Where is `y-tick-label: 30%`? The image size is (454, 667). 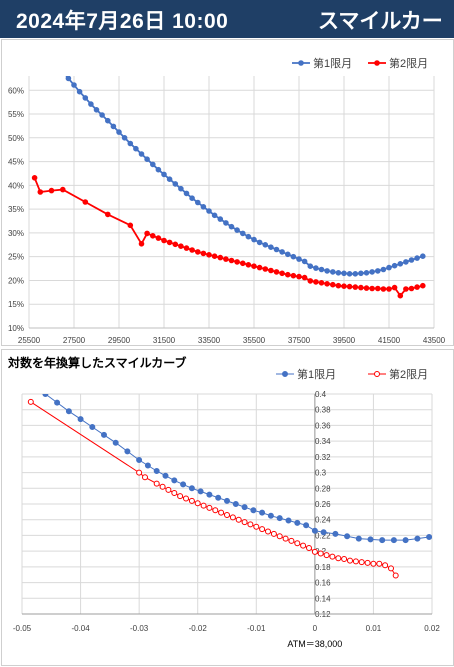 y-tick-label: 30% is located at coordinates (16, 233).